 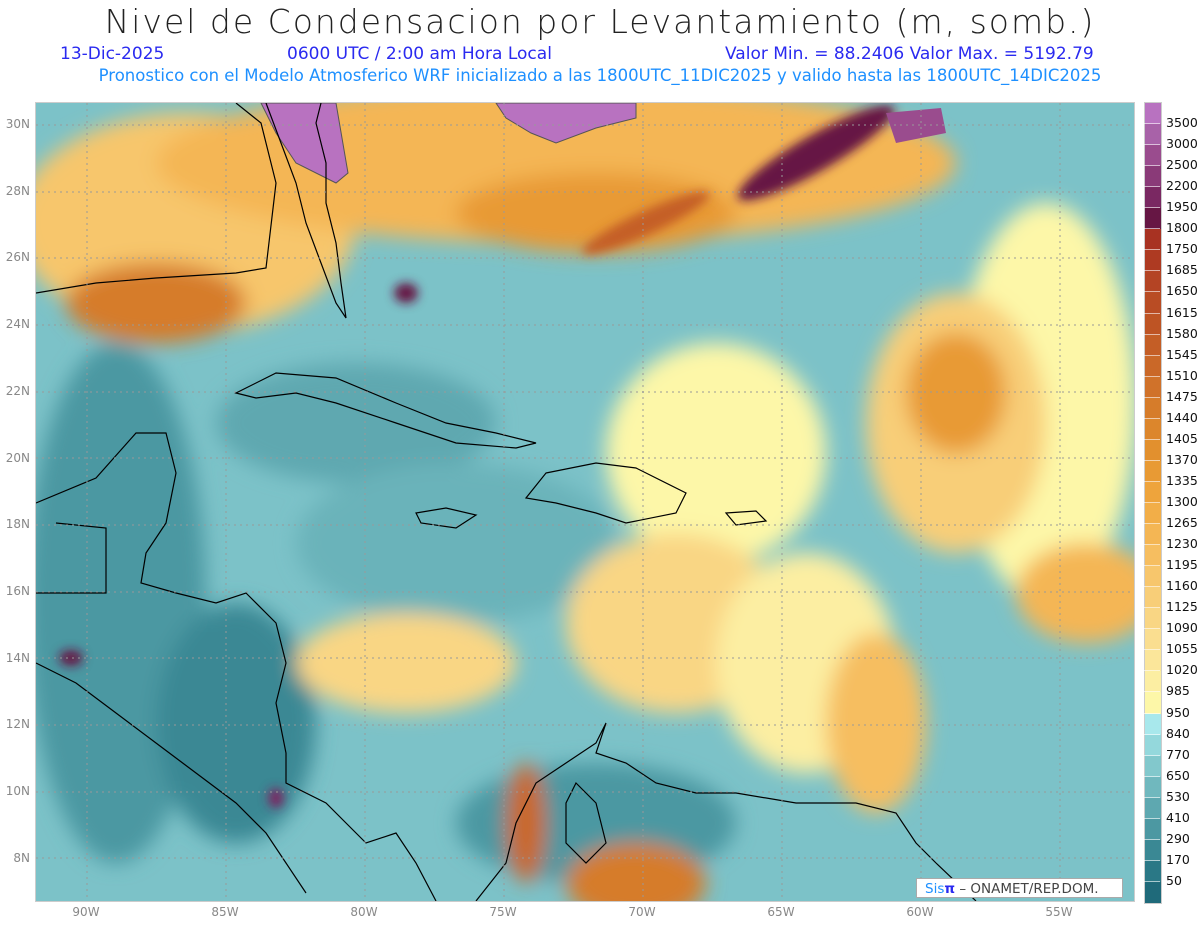 I want to click on colorbar, so click(x=1153, y=503).